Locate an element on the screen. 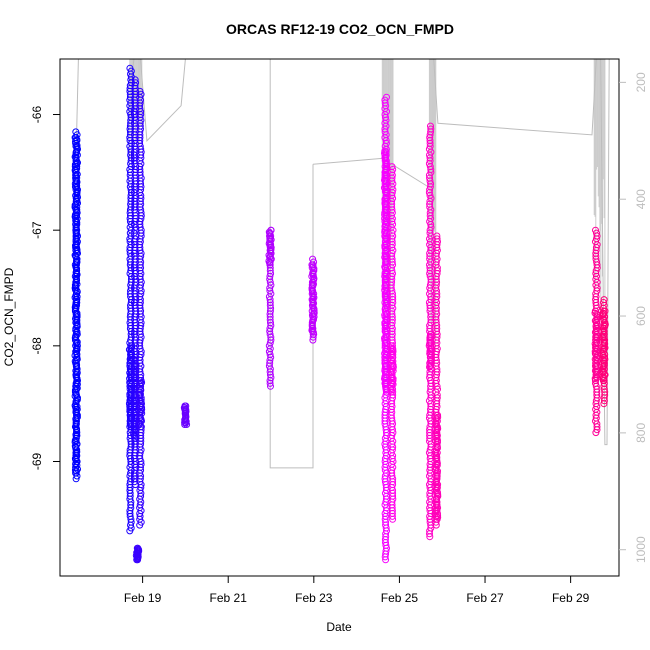 This screenshot has height=650, width=650. y-tick-label: -68 is located at coordinates (37, 346).